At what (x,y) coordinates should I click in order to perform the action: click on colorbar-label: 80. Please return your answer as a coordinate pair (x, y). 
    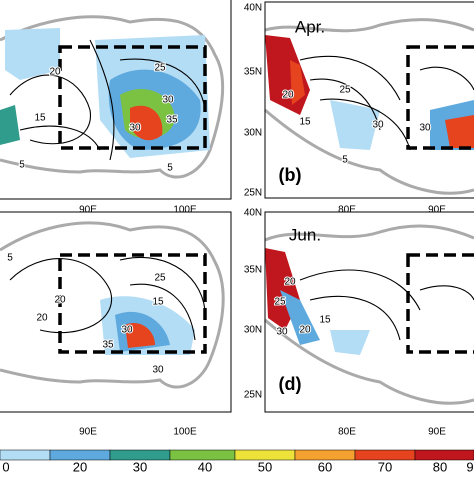
    Looking at the image, I should click on (440, 466).